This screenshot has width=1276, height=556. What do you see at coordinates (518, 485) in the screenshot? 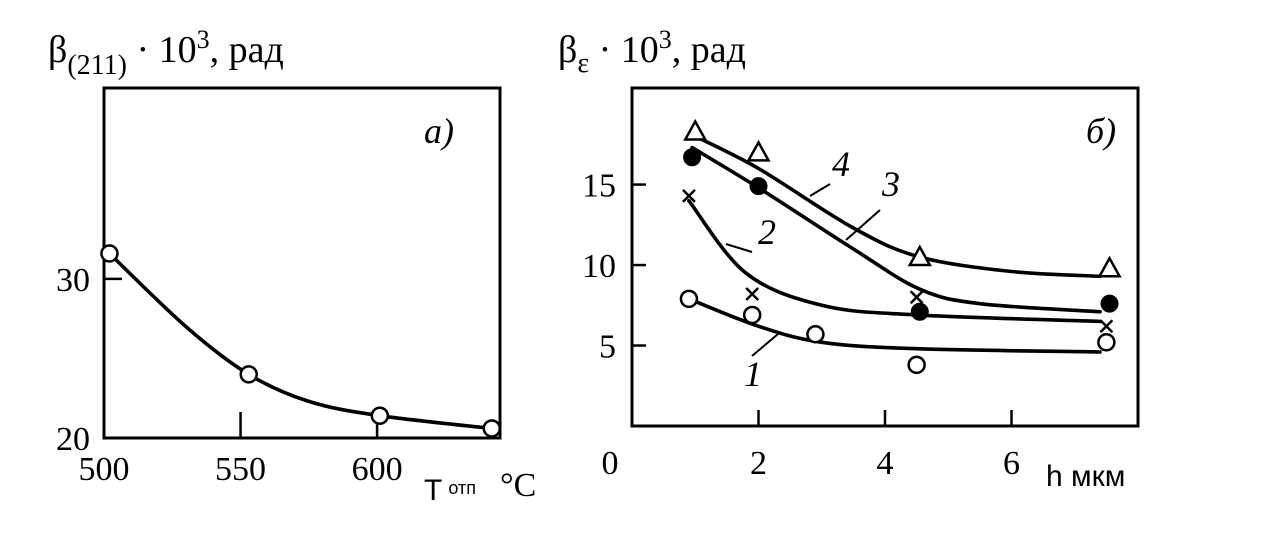
I see `panel-a-xlabel-unit: °С` at bounding box center [518, 485].